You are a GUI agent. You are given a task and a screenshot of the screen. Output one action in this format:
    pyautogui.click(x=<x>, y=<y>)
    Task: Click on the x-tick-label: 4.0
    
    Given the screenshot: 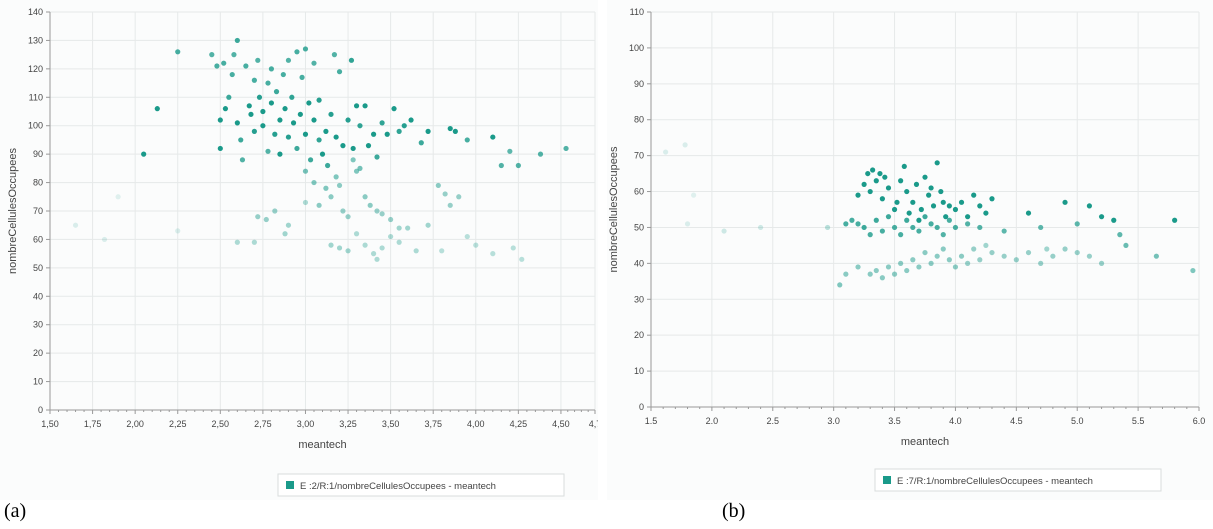 What is the action you would take?
    pyautogui.click(x=955, y=421)
    